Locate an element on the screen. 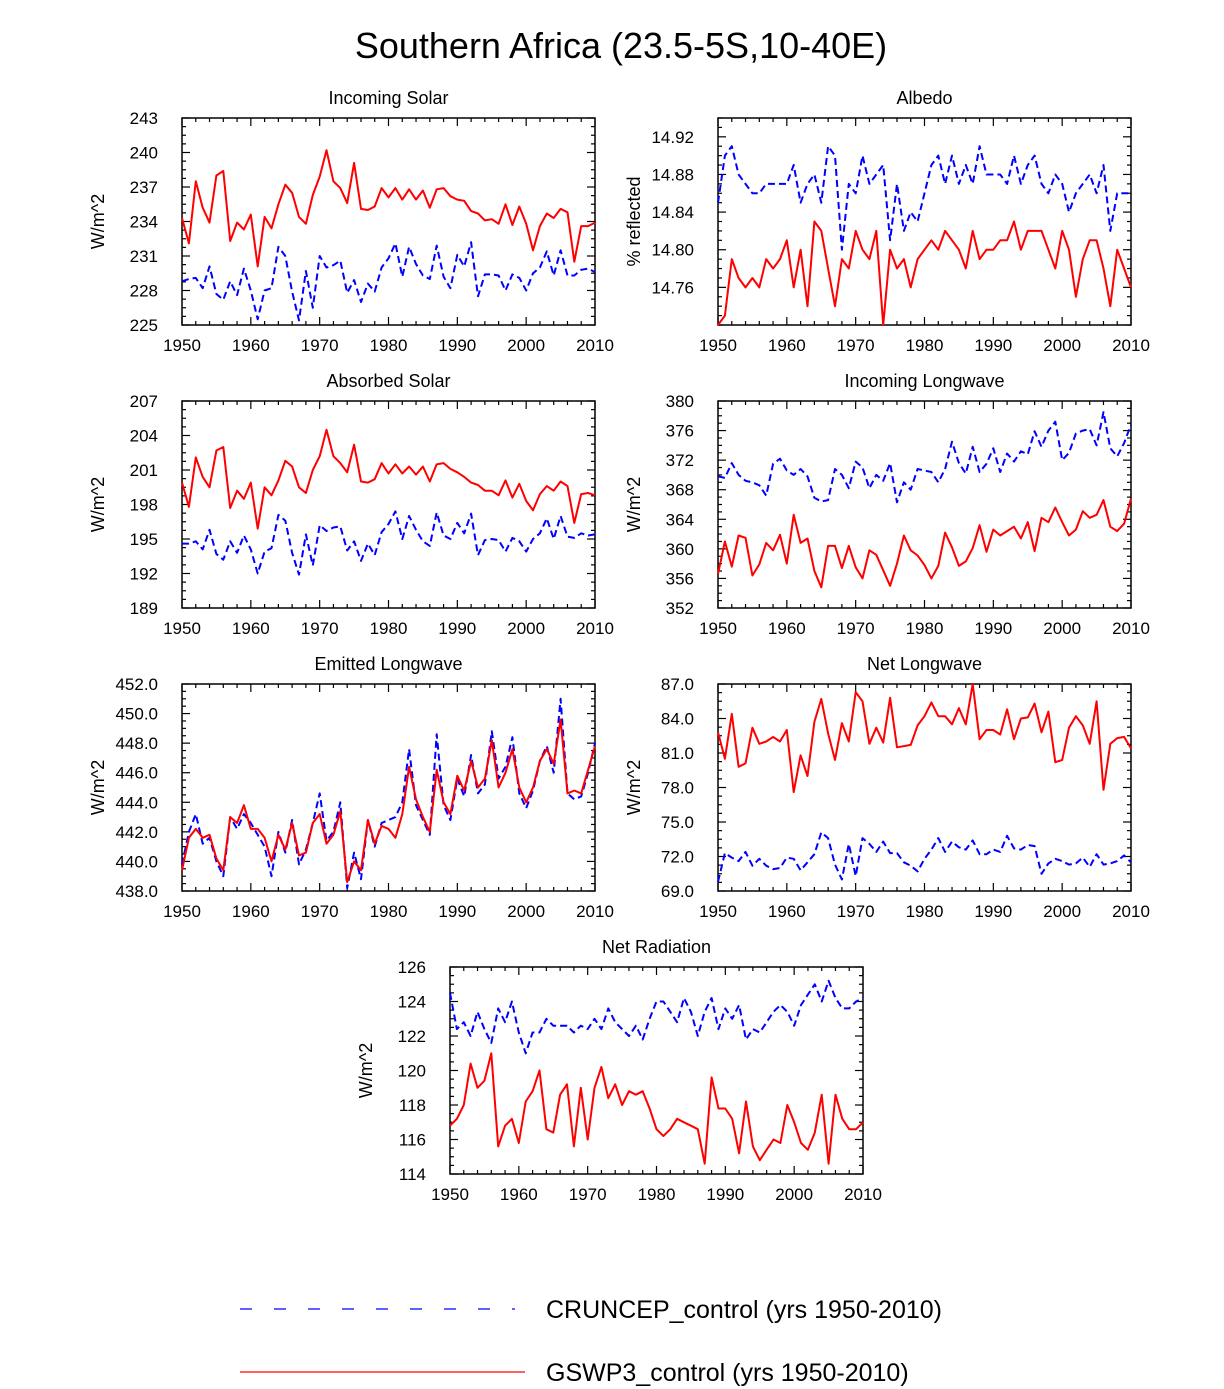 The height and width of the screenshot is (1389, 1224). albedo-xtick-label: 1980 is located at coordinates (925, 345).